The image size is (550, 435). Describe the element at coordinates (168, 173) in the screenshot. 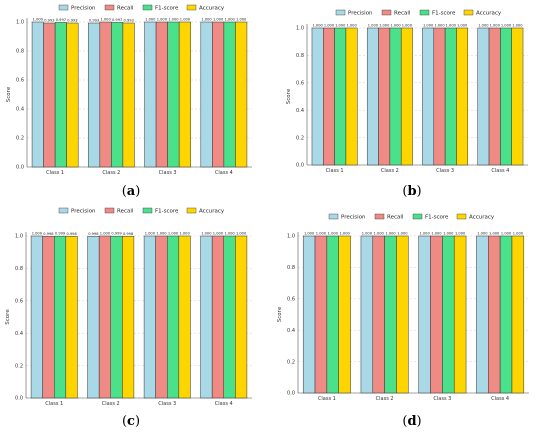

I see `x-tick-label: Class 3` at that location.